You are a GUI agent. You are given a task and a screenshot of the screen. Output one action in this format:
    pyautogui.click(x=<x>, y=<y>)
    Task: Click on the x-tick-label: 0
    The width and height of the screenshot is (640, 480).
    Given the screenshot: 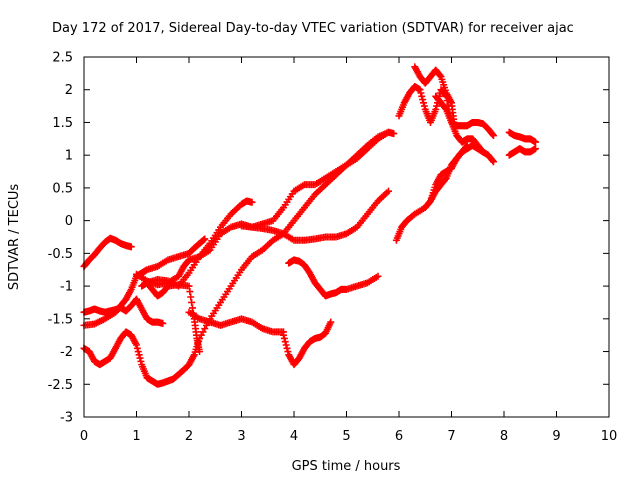 What is the action you would take?
    pyautogui.click(x=84, y=436)
    